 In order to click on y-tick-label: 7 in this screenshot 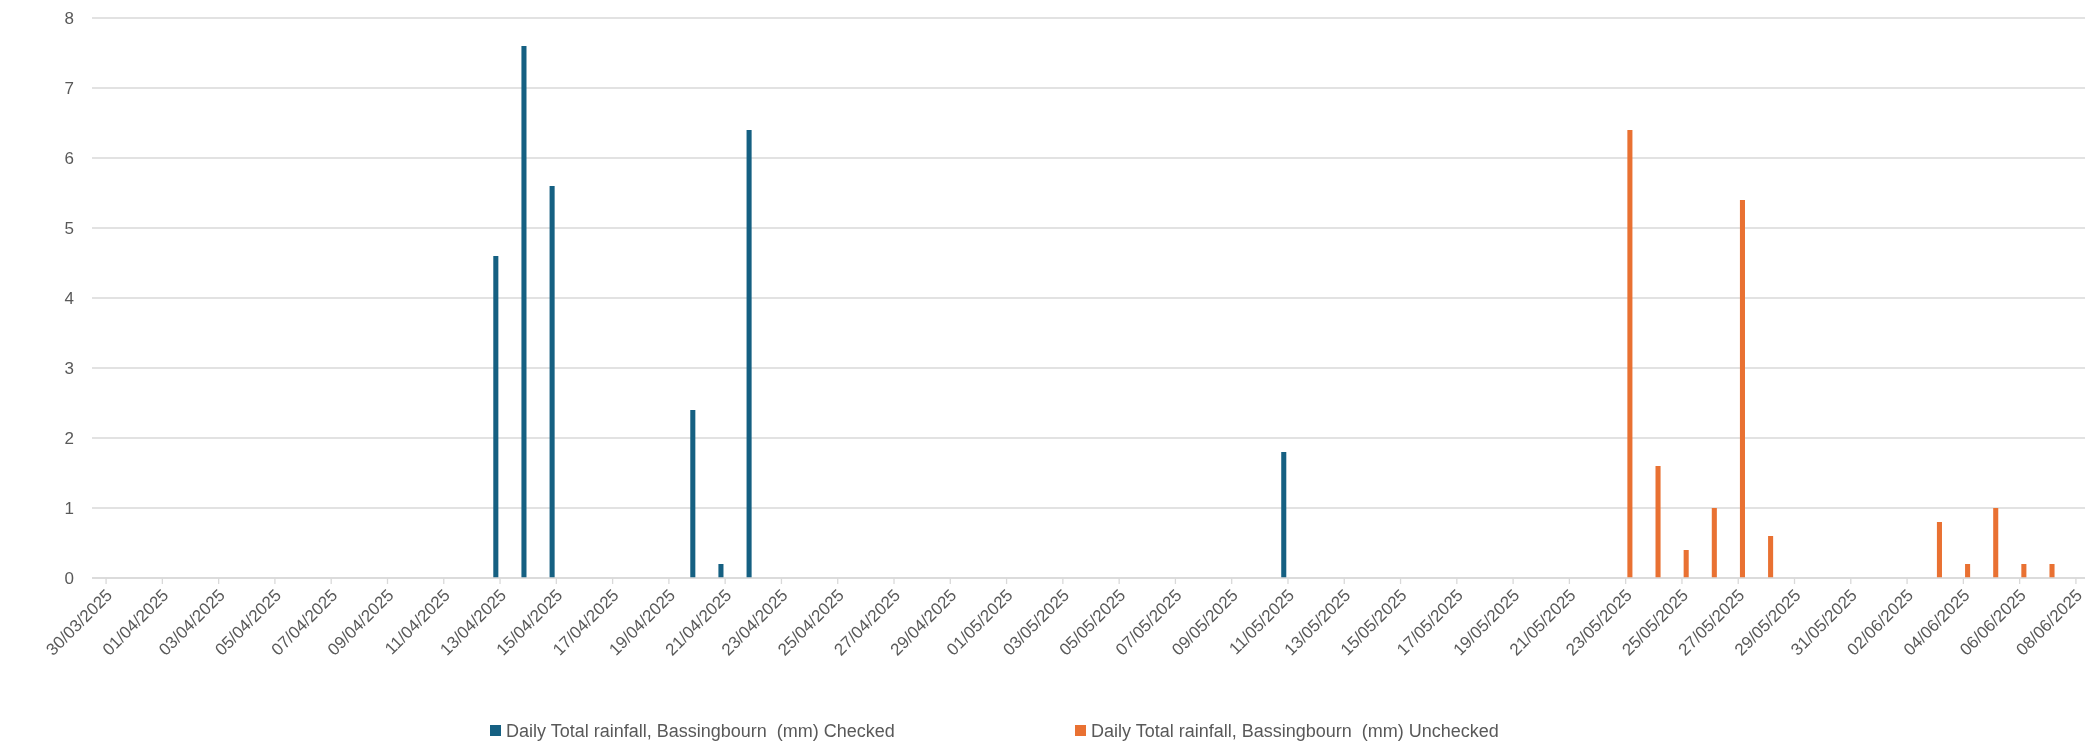, I will do `click(69, 88)`.